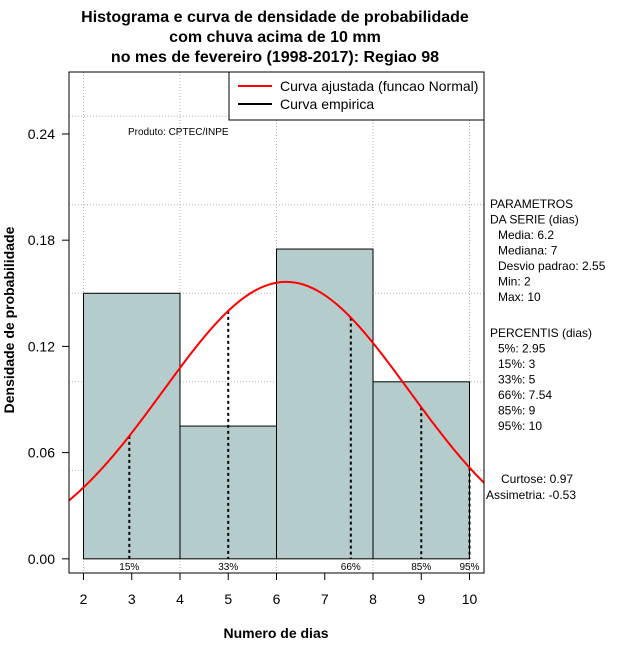 This screenshot has height=660, width=640. Describe the element at coordinates (421, 599) in the screenshot. I see `x-tick-label: 9` at that location.